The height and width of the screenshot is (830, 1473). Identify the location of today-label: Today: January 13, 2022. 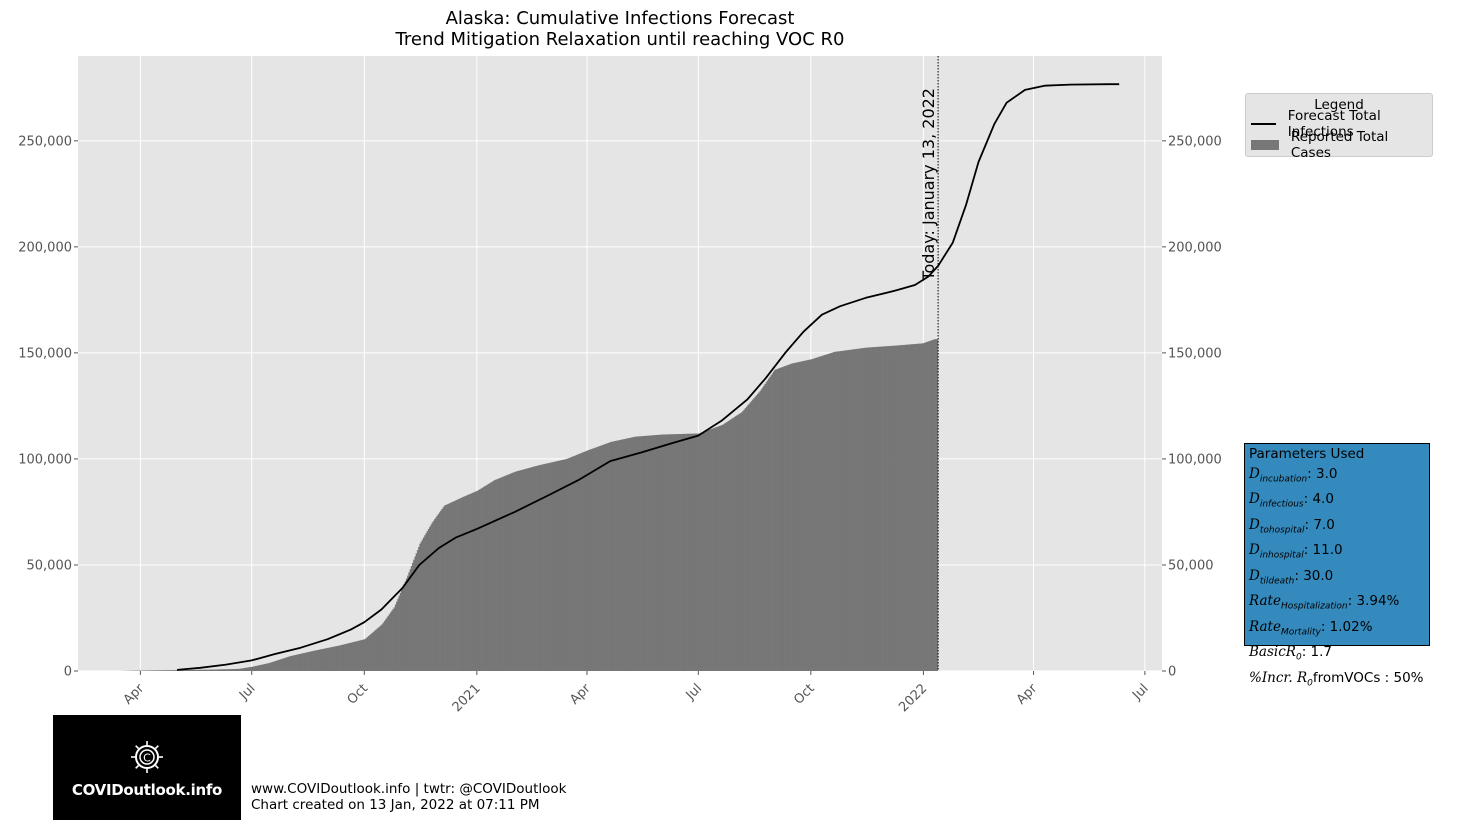
(928, 185).